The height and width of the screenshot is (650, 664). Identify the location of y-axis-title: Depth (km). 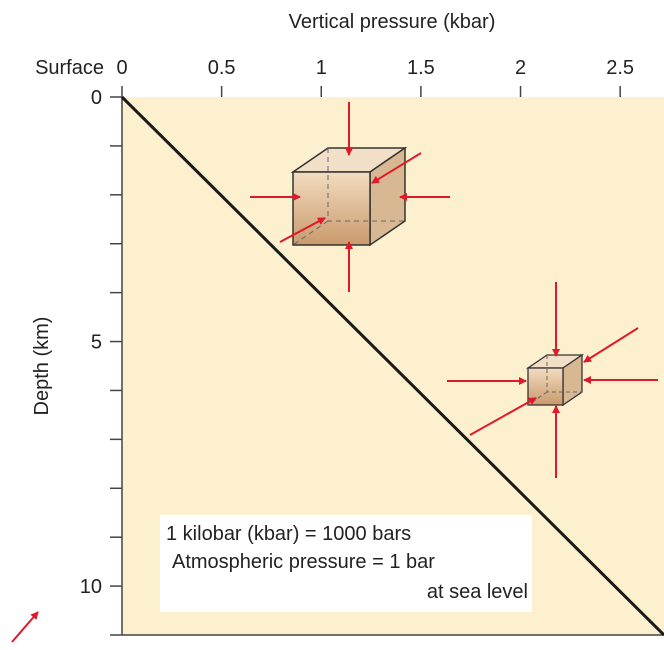
(42, 366).